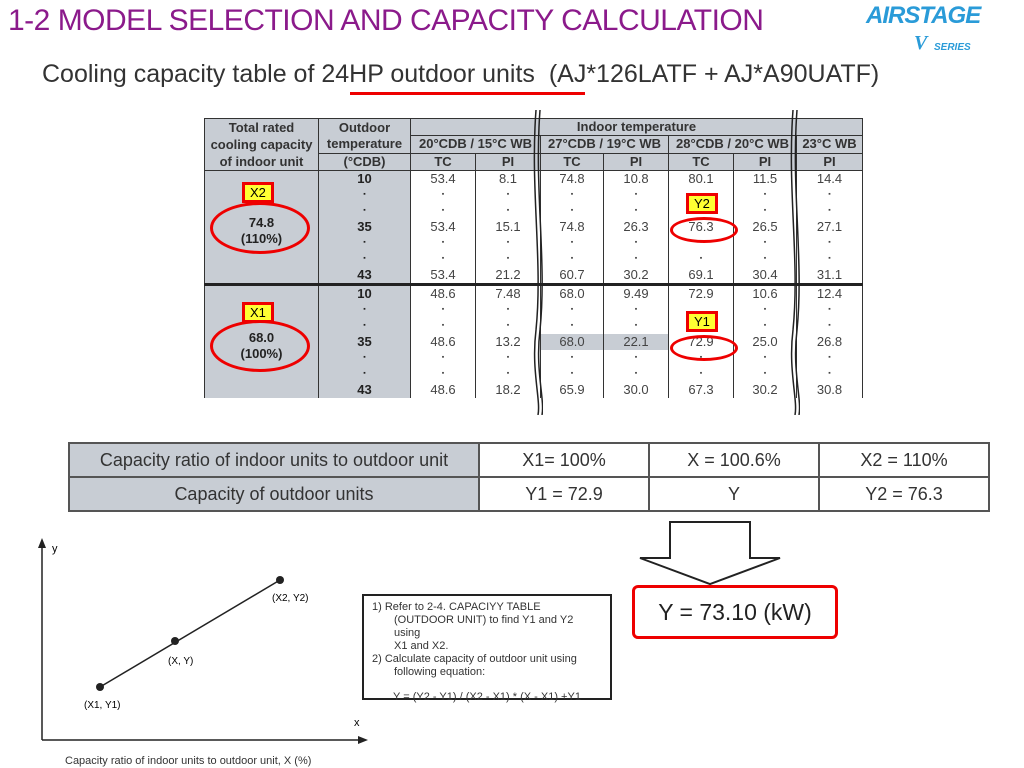  Describe the element at coordinates (636, 390) in the screenshot. I see `value-cell: 30.0` at that location.